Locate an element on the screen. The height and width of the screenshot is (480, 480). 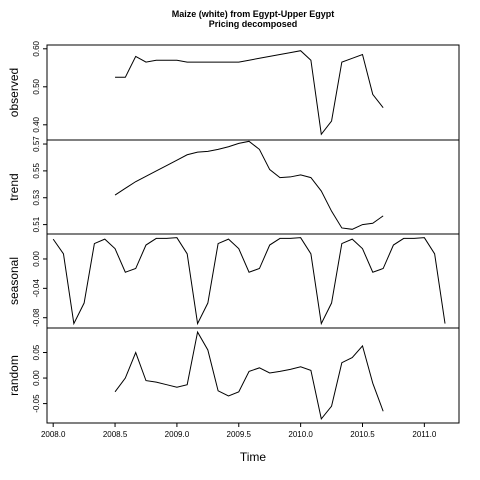
panel-label-random: random is located at coordinates (14, 375).